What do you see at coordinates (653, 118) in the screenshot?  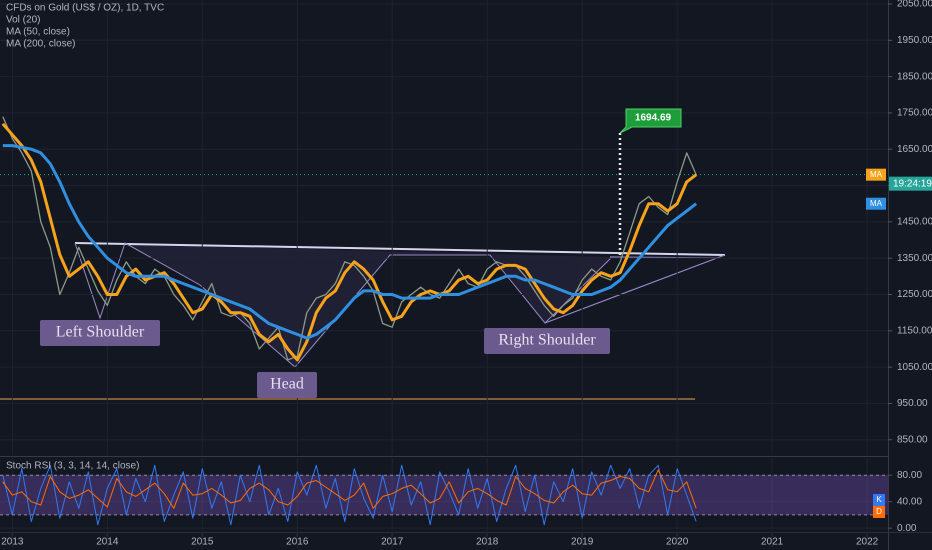 I see `target-label: 1694.69` at bounding box center [653, 118].